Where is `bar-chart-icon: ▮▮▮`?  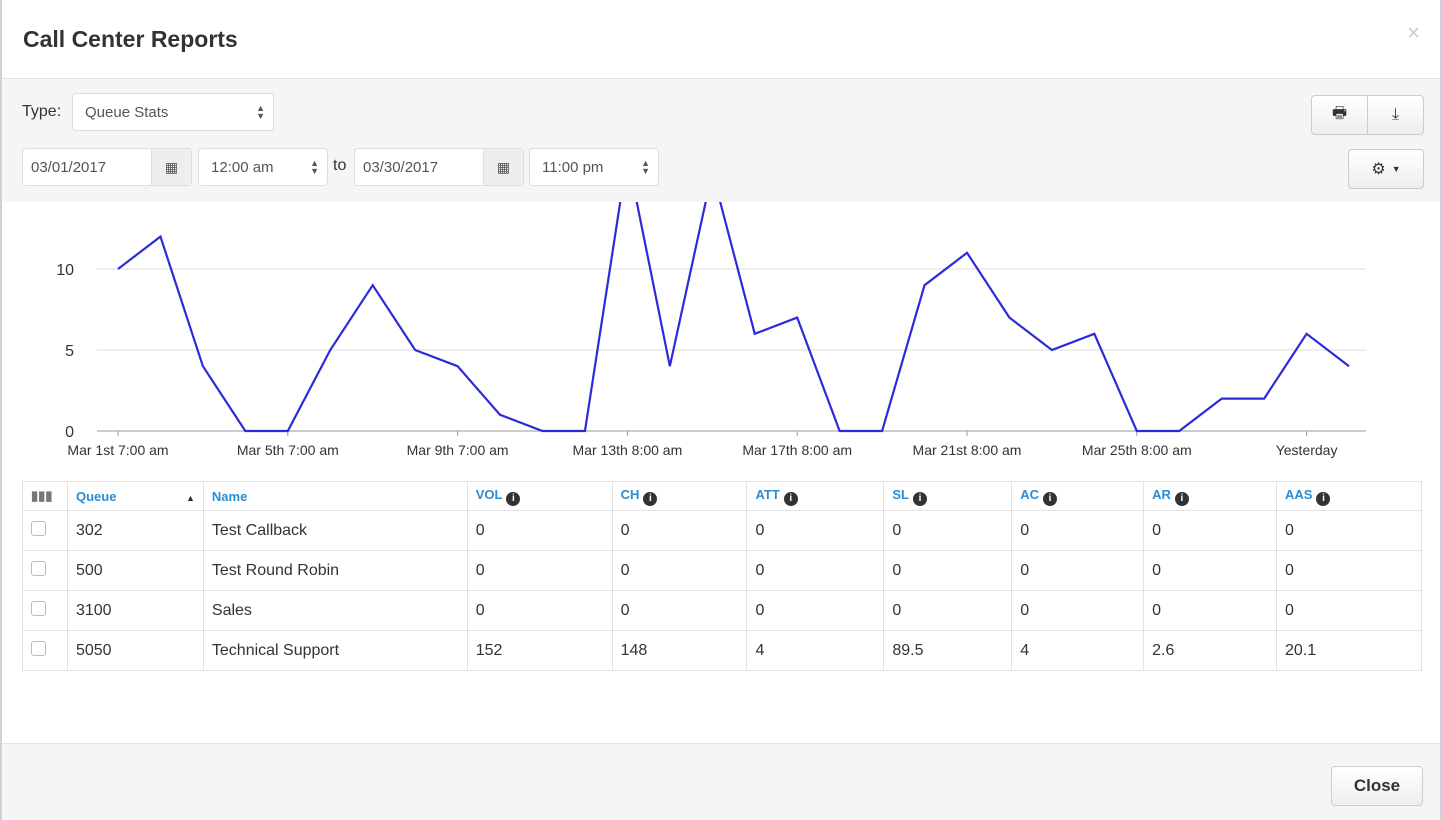
bar-chart-icon: ▮▮▮ is located at coordinates (42, 495).